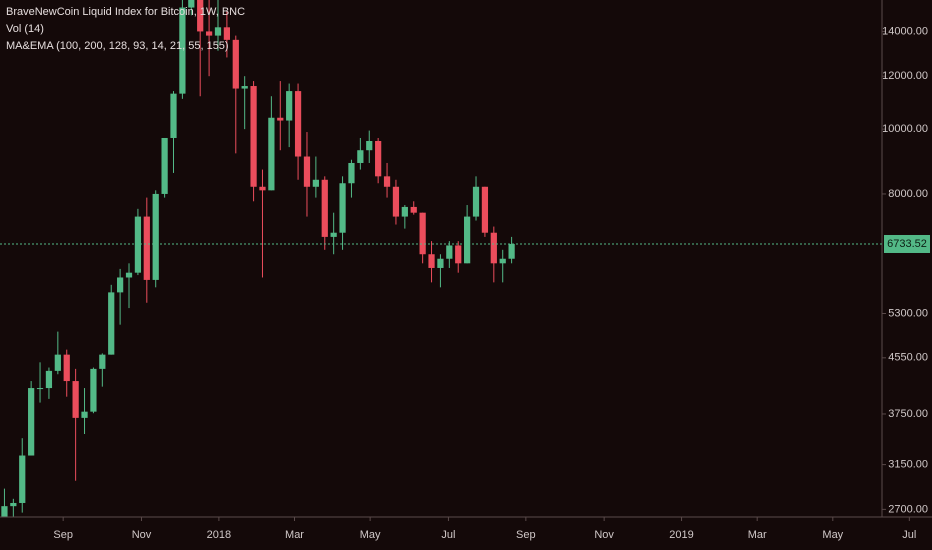 Image resolution: width=932 pixels, height=550 pixels. What do you see at coordinates (908, 358) in the screenshot?
I see `y-tick-label: 4550.00` at bounding box center [908, 358].